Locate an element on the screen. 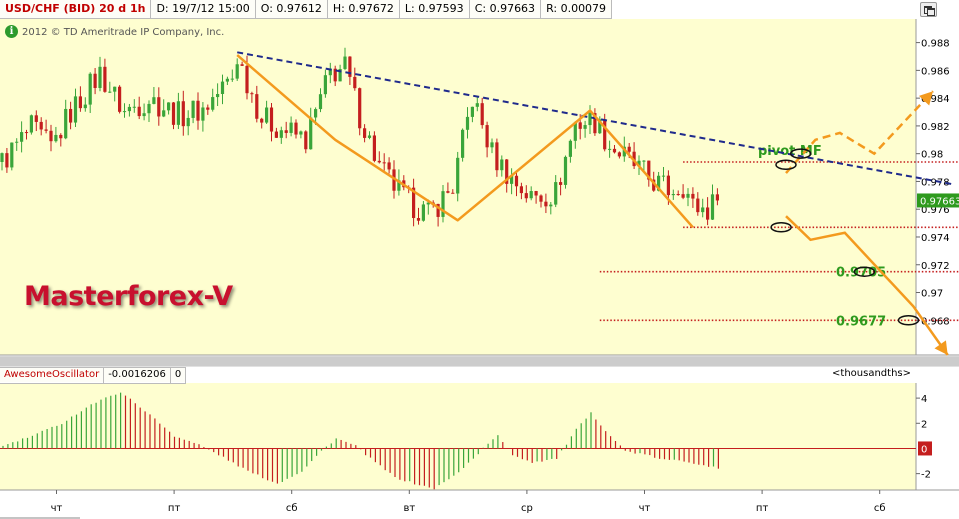 The image size is (959, 519). price-tick-label: 0.98 is located at coordinates (932, 155).